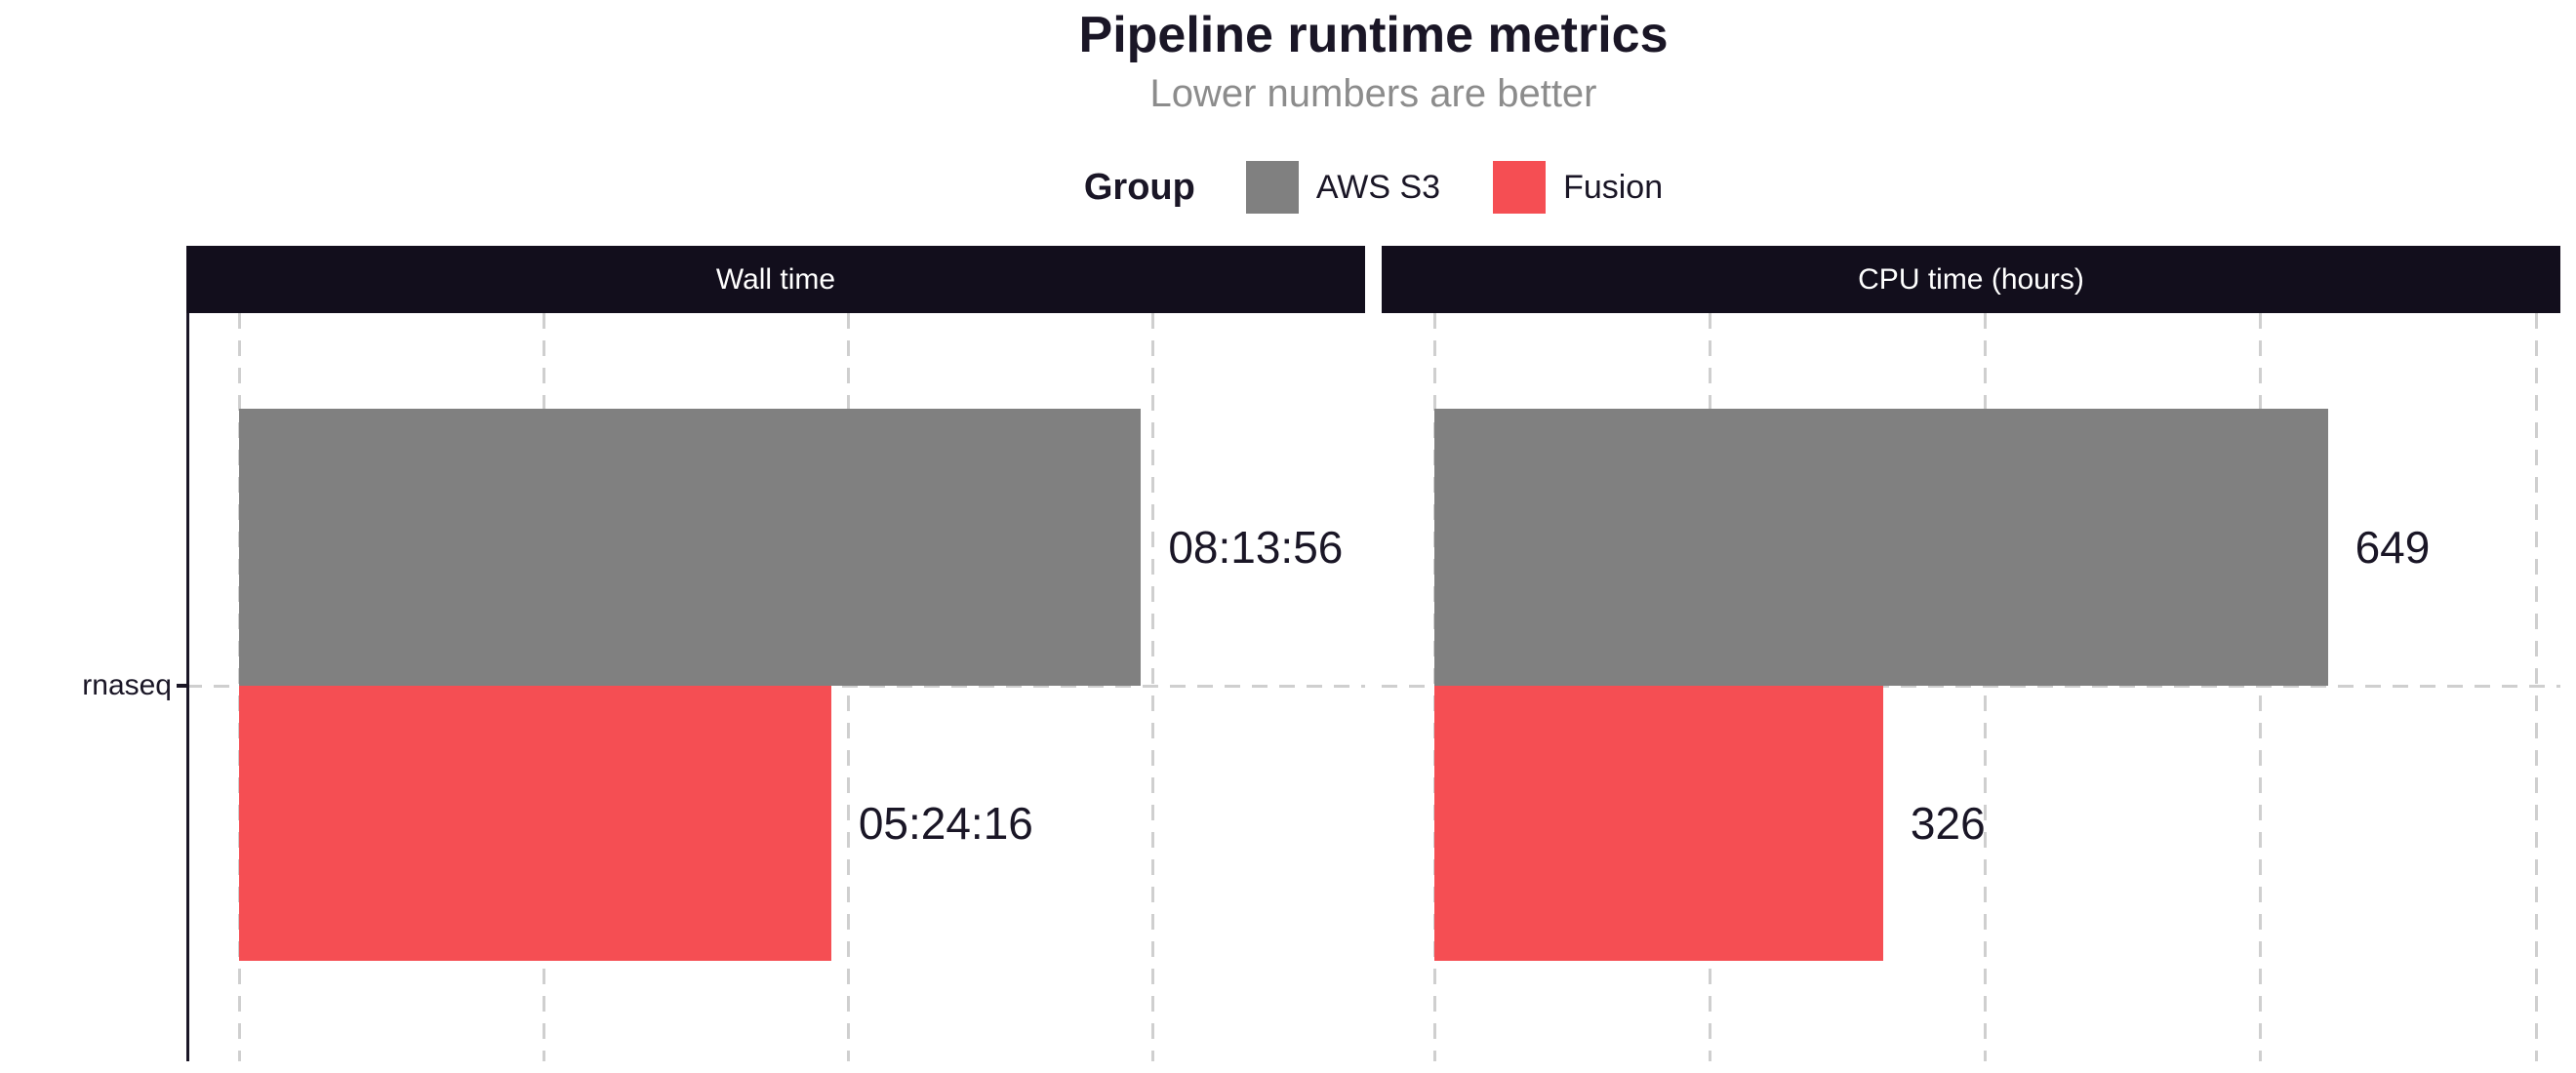  I want to click on panel-header-label: CPU time (hours), so click(1971, 279).